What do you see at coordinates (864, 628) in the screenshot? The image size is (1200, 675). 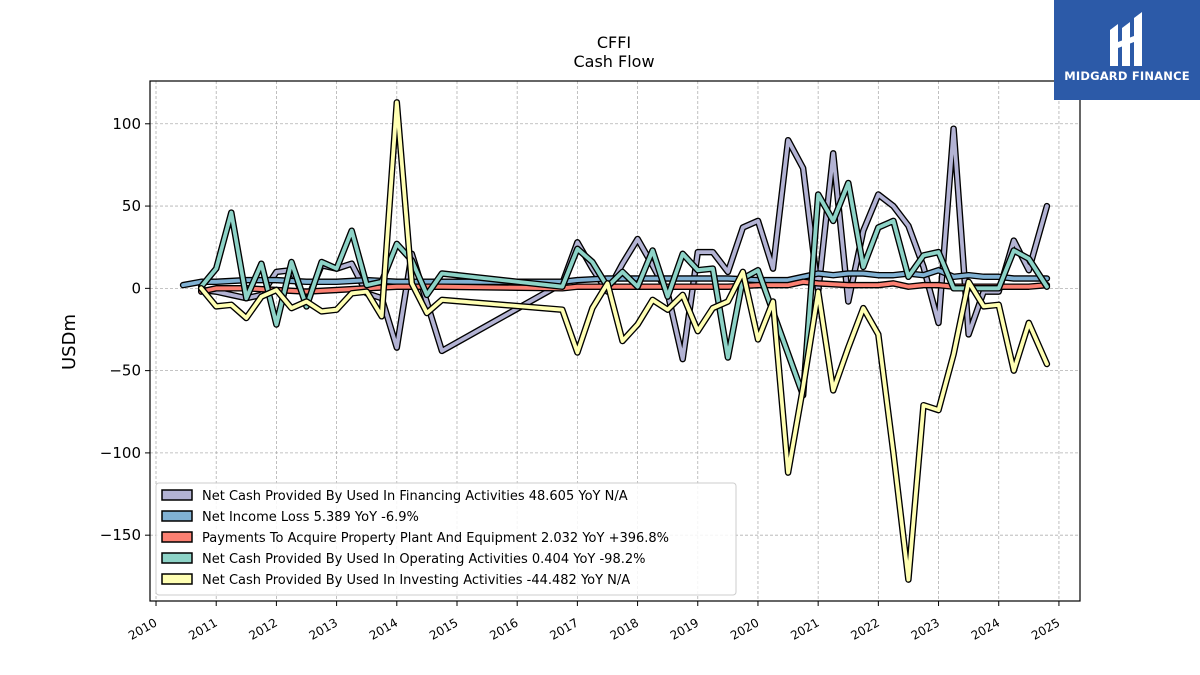 I see `x-tick-label: 2022` at bounding box center [864, 628].